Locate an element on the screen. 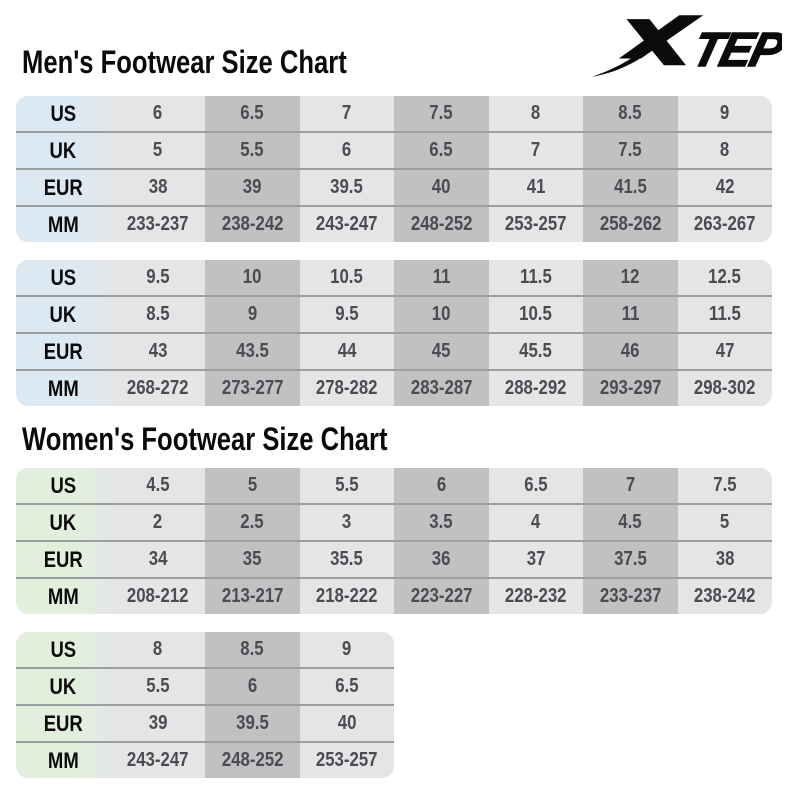 Image resolution: width=800 pixels, height=800 pixels. size-row-us: US 9.5 10 10.5 11 11.5 12 12.5 is located at coordinates (394, 277).